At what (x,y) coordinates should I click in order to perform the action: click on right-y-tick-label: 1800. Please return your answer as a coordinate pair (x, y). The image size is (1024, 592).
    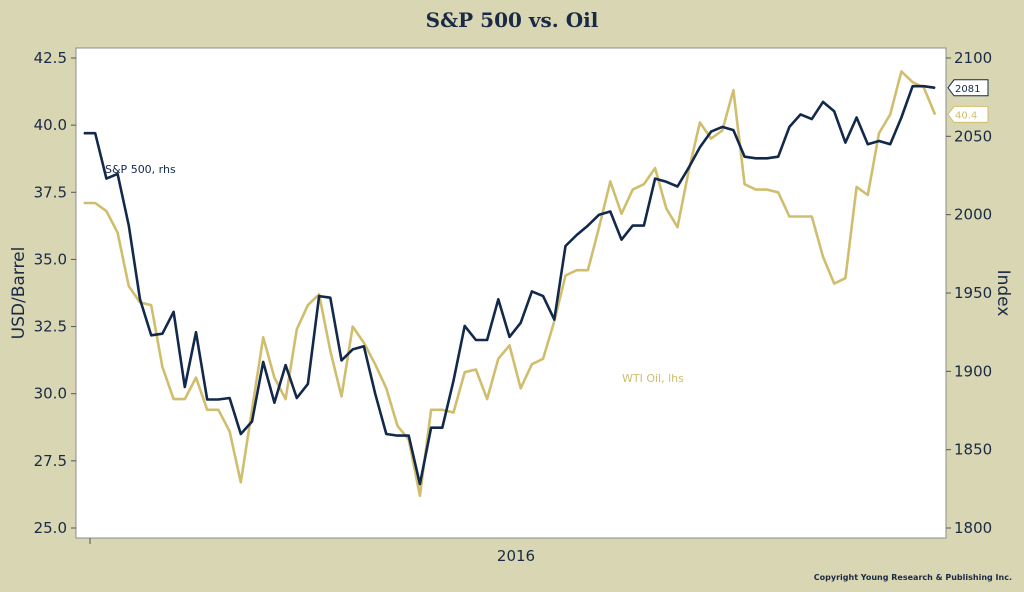
    Looking at the image, I should click on (973, 528).